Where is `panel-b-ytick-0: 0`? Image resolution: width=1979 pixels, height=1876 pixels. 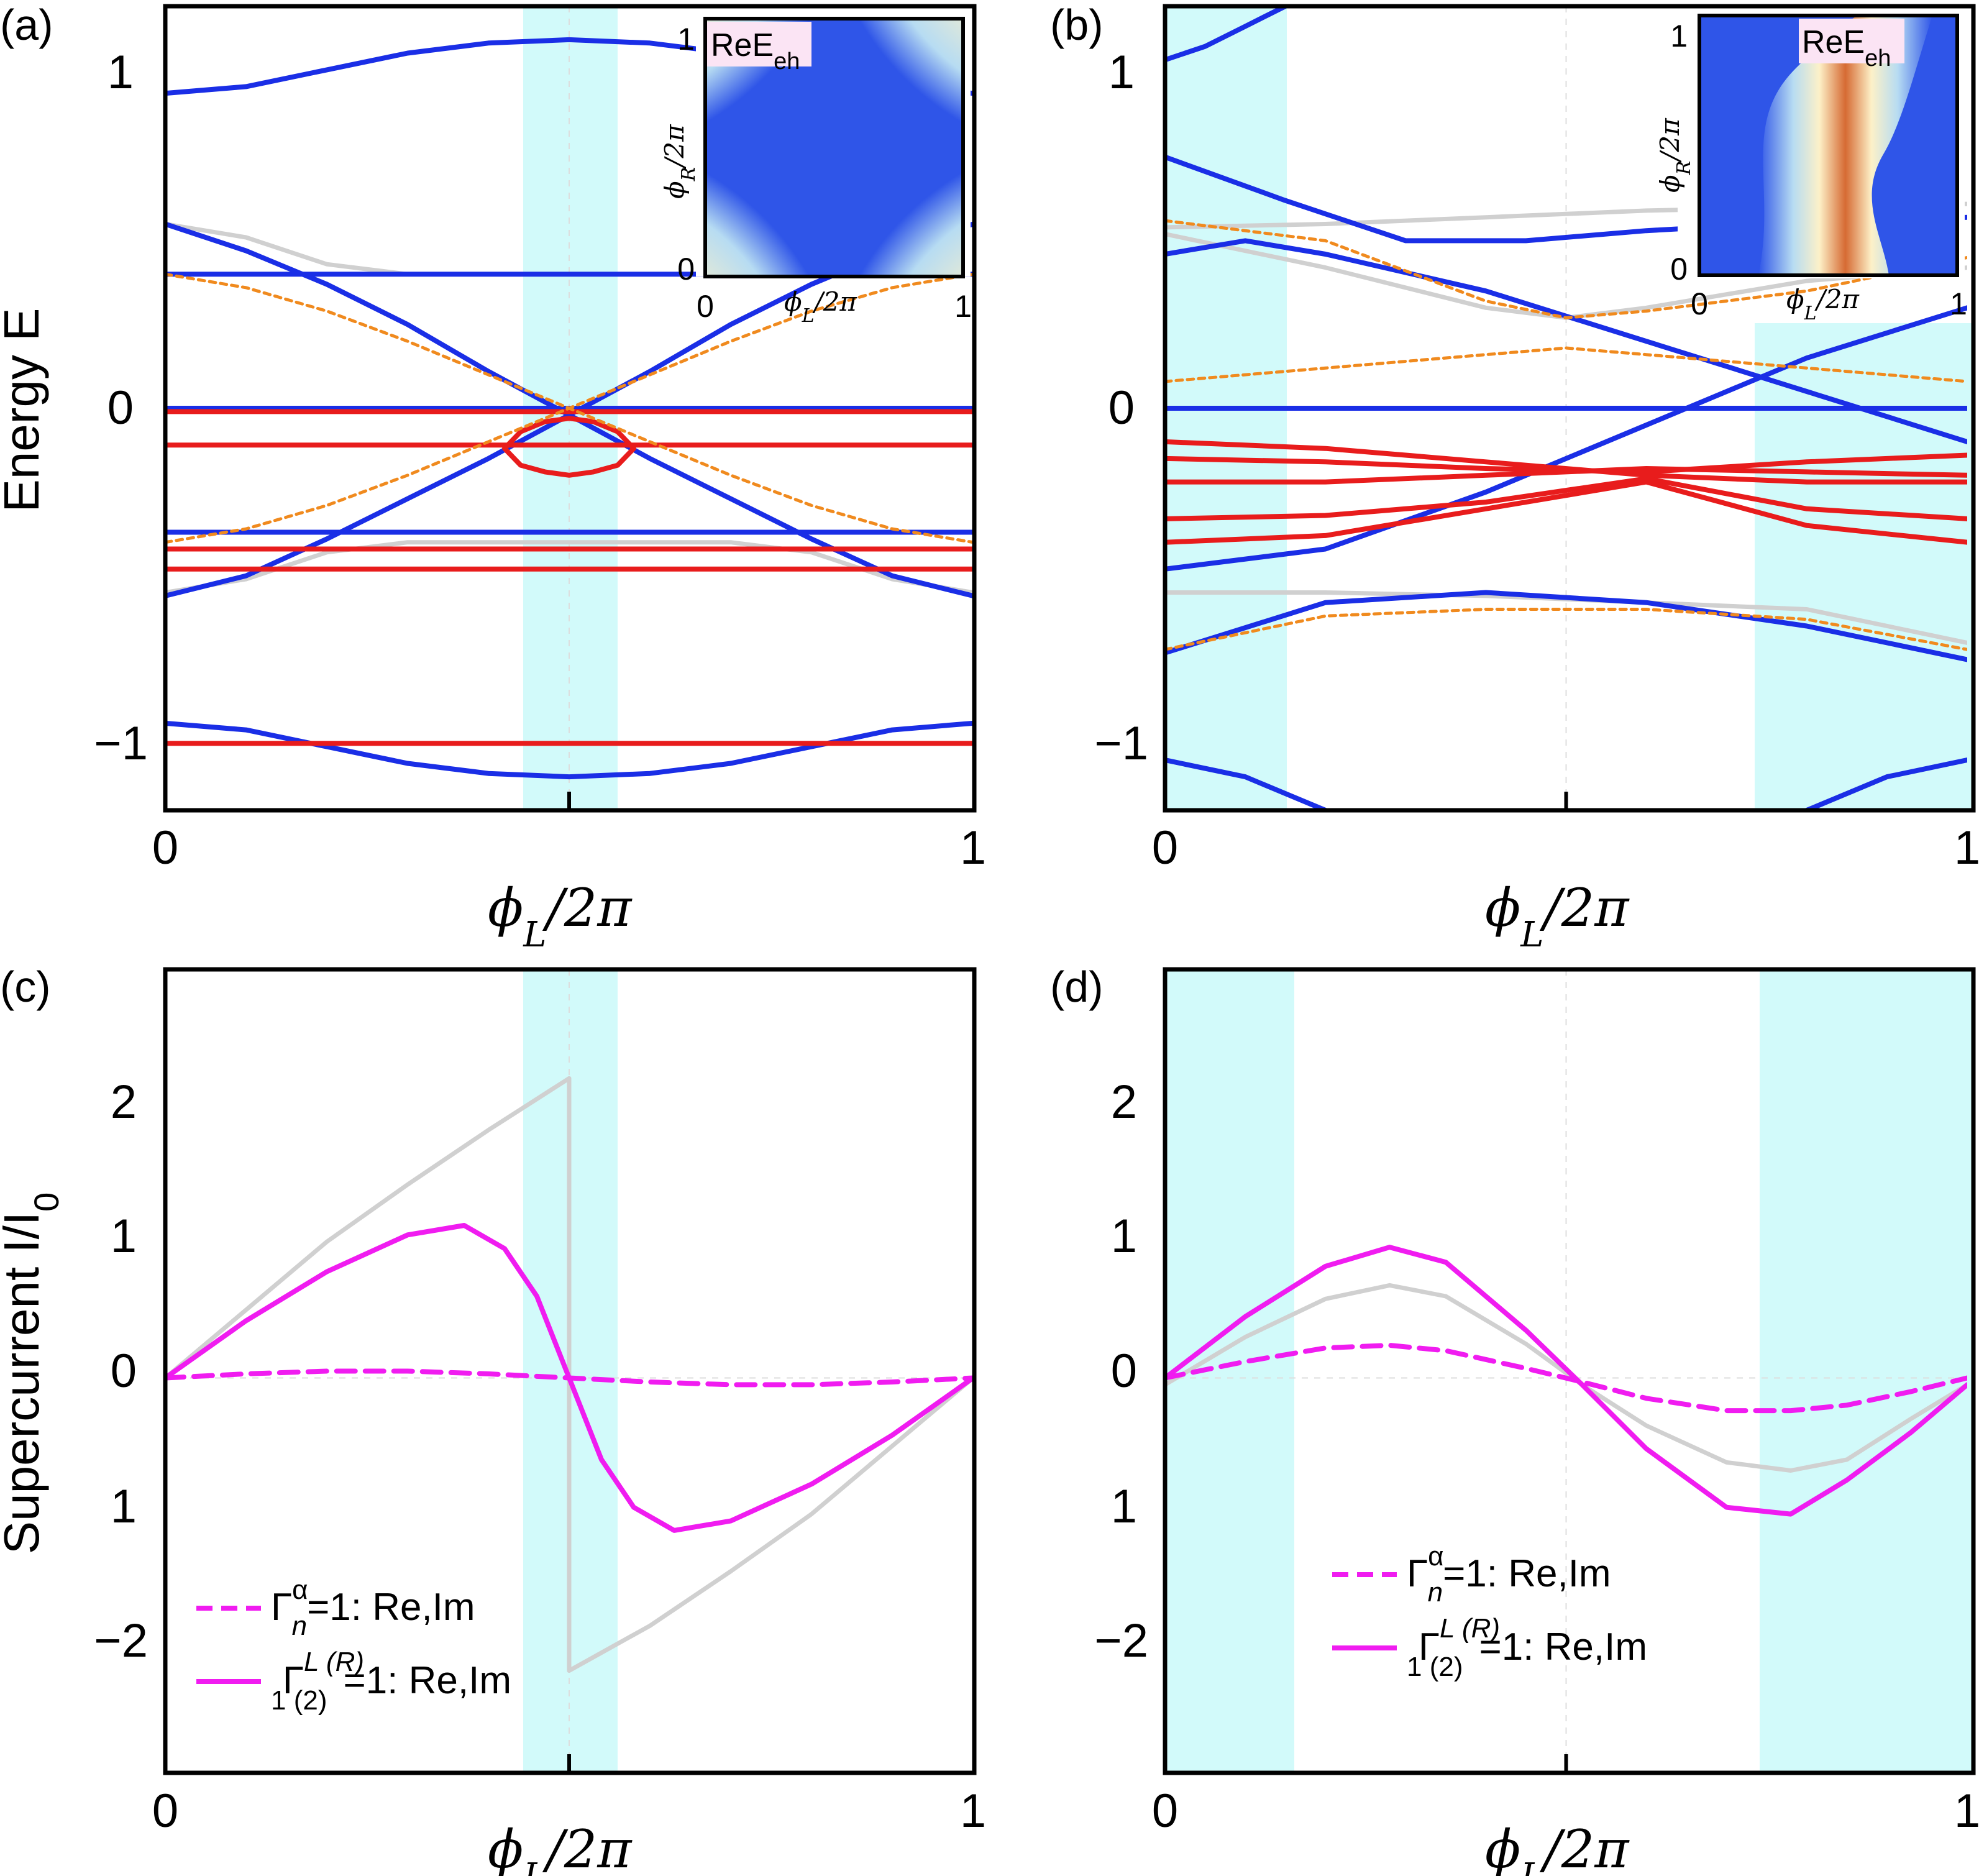 panel-b-ytick-0: 0 is located at coordinates (1121, 408).